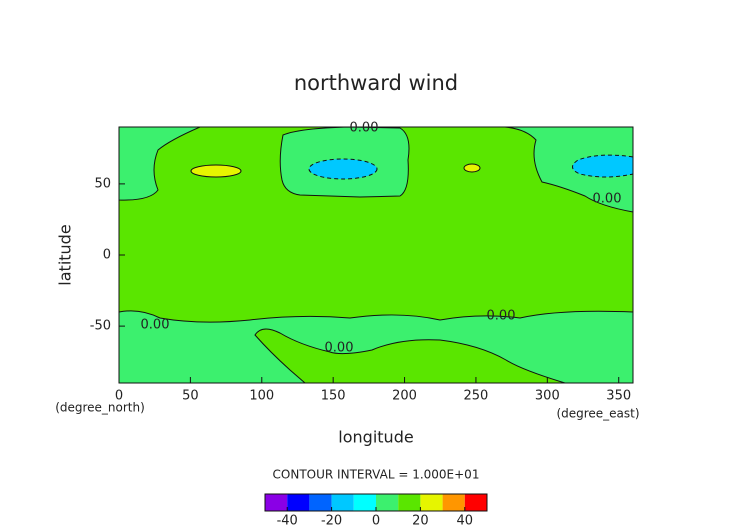  I want to click on contour-interval: CONTOUR INTERVAL = 1.000E+01, so click(376, 475).